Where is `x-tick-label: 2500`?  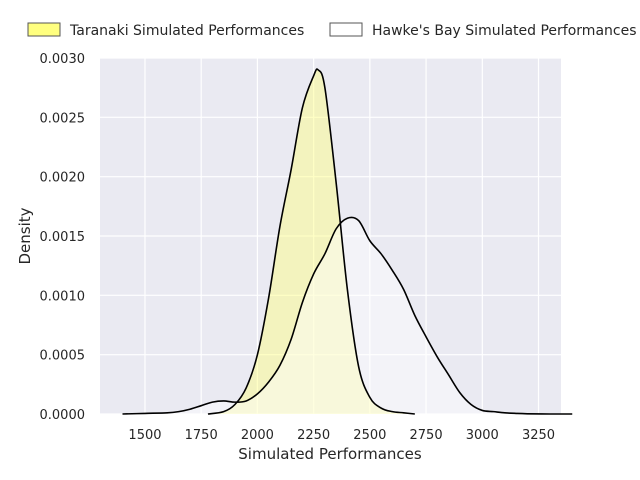 x-tick-label: 2500 is located at coordinates (369, 435).